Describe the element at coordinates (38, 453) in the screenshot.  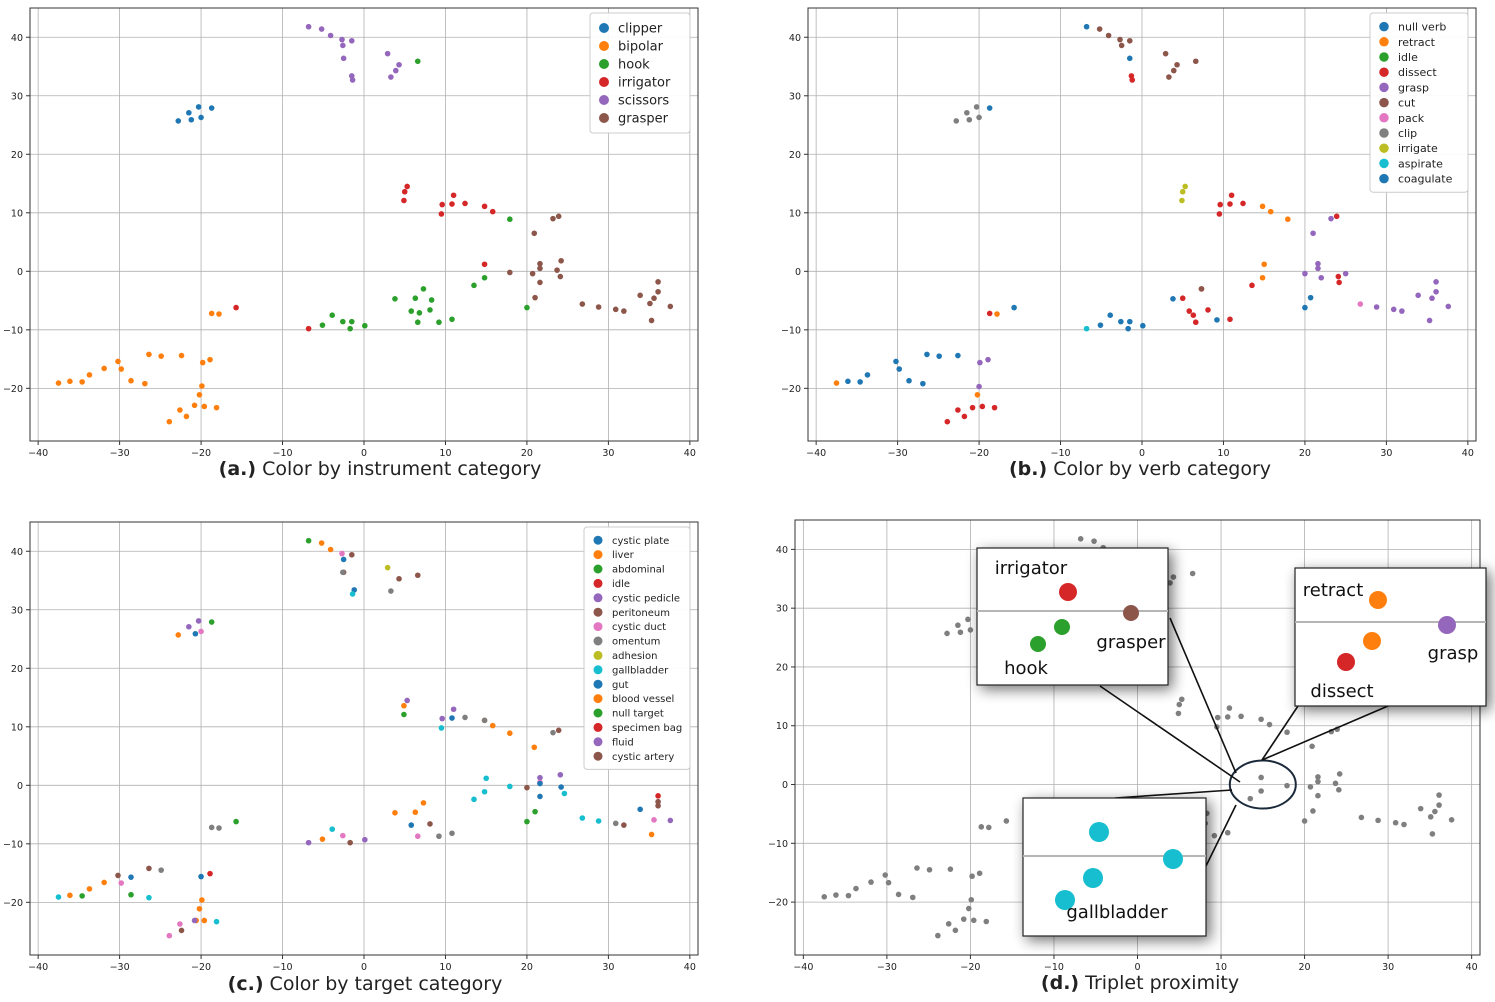
I see `panel-a-xtick-label: −40` at that location.